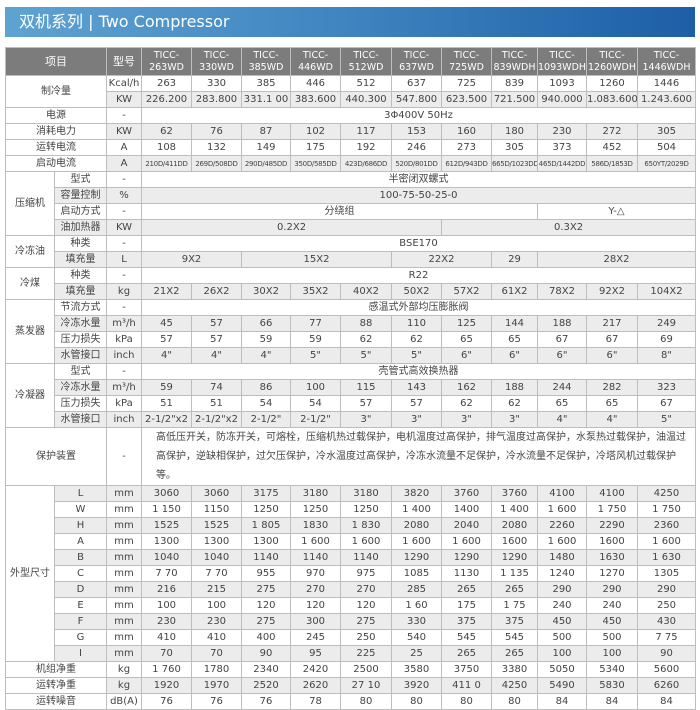 The image size is (700, 710). What do you see at coordinates (266, 131) in the screenshot?
I see `table-cell: 87` at bounding box center [266, 131].